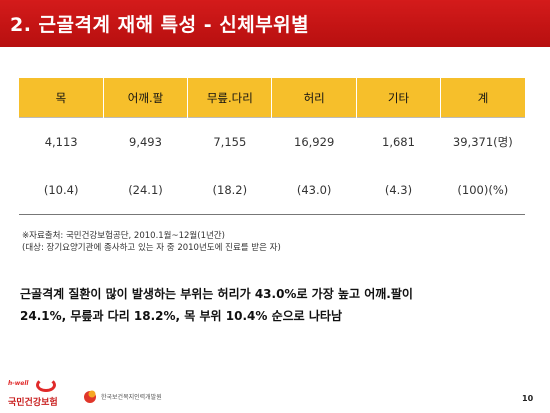 The height and width of the screenshot is (413, 550). I want to click on source-line: ※자료출처: 국민건강보험공단, 2010.1월~12월(1년간), so click(123, 236).